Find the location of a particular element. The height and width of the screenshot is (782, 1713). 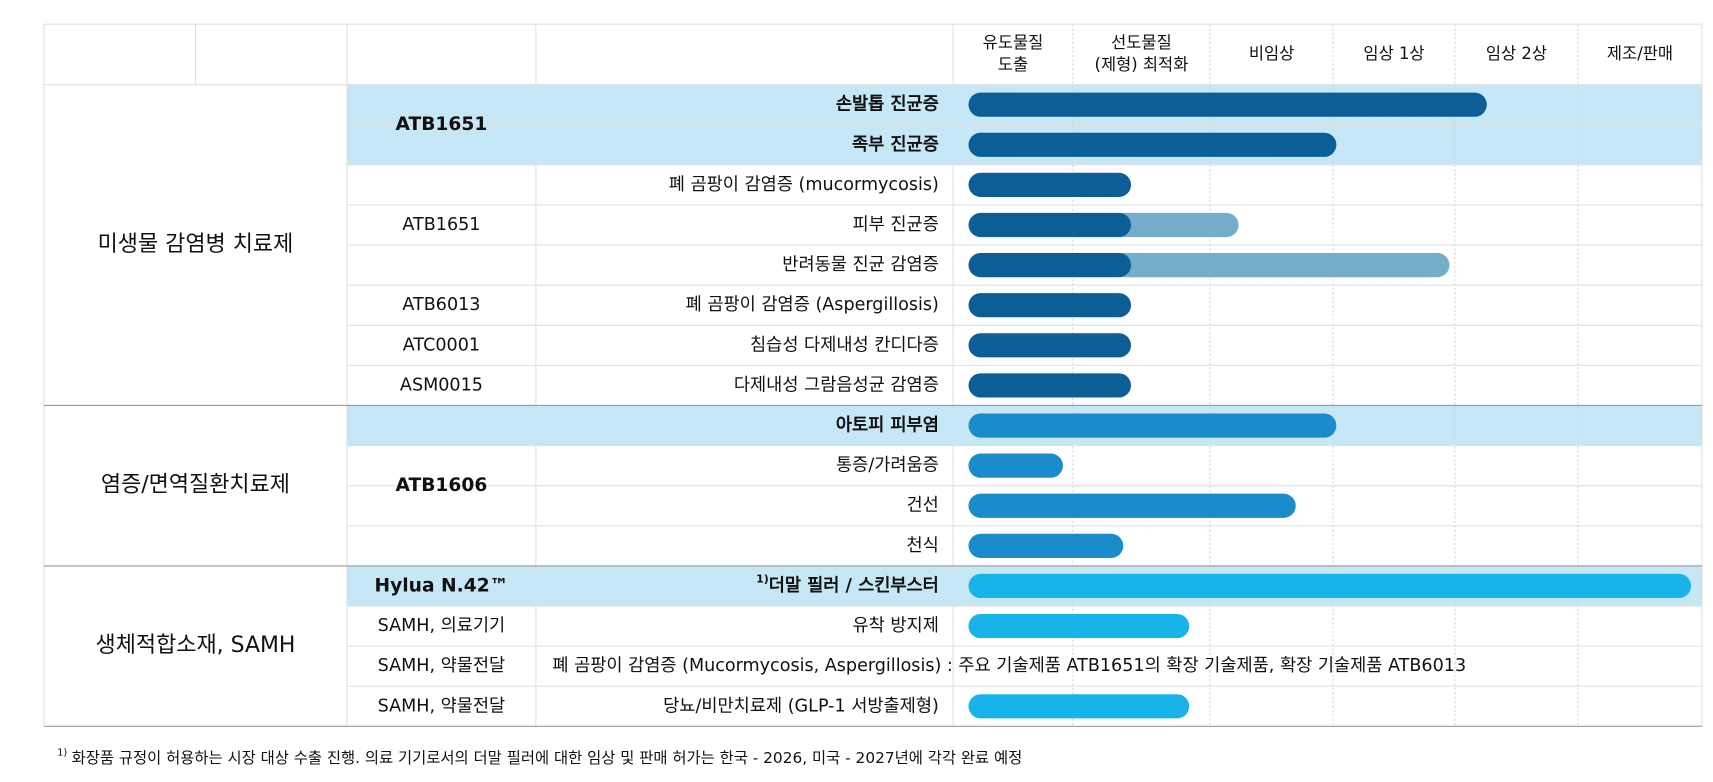

group-label: 생체적합소재, SAMH is located at coordinates (196, 645).